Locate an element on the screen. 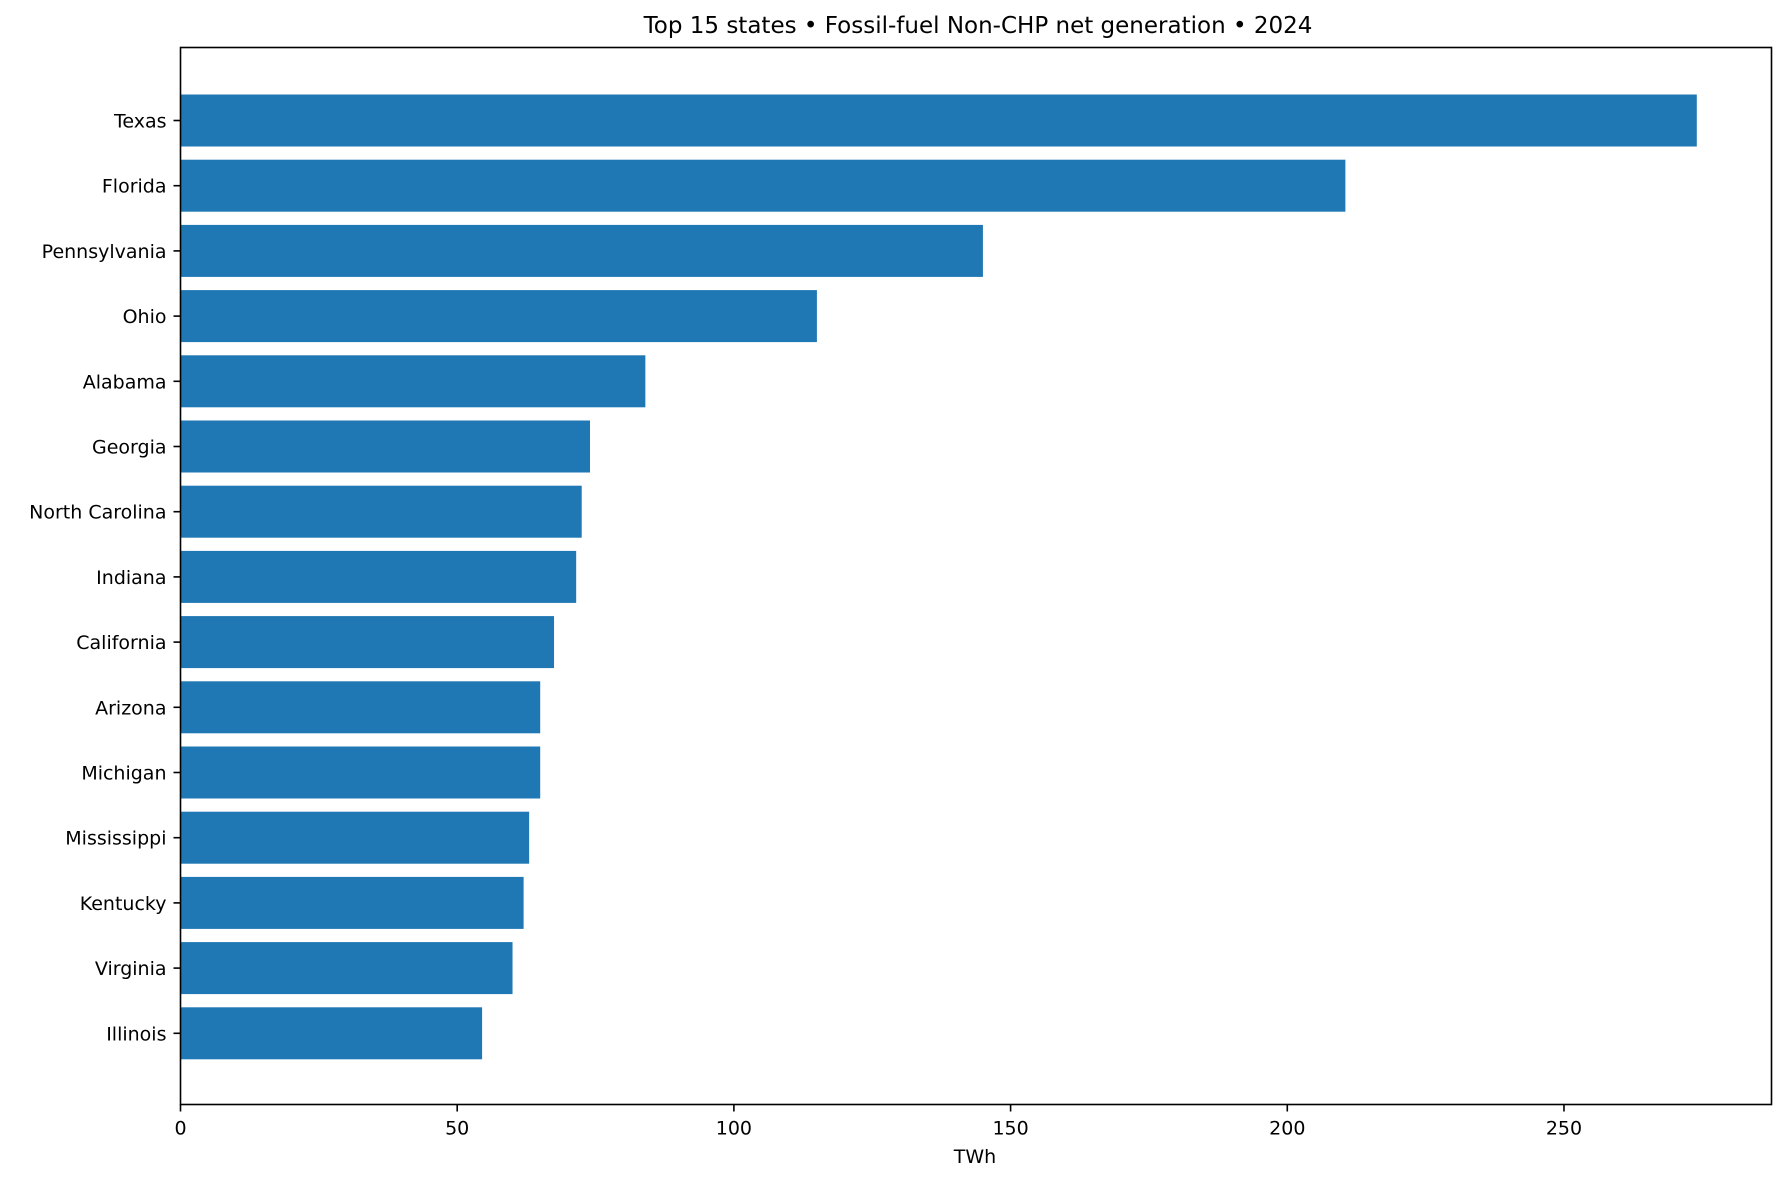 This screenshot has height=1181, width=1784. bar-alabama is located at coordinates (413, 381).